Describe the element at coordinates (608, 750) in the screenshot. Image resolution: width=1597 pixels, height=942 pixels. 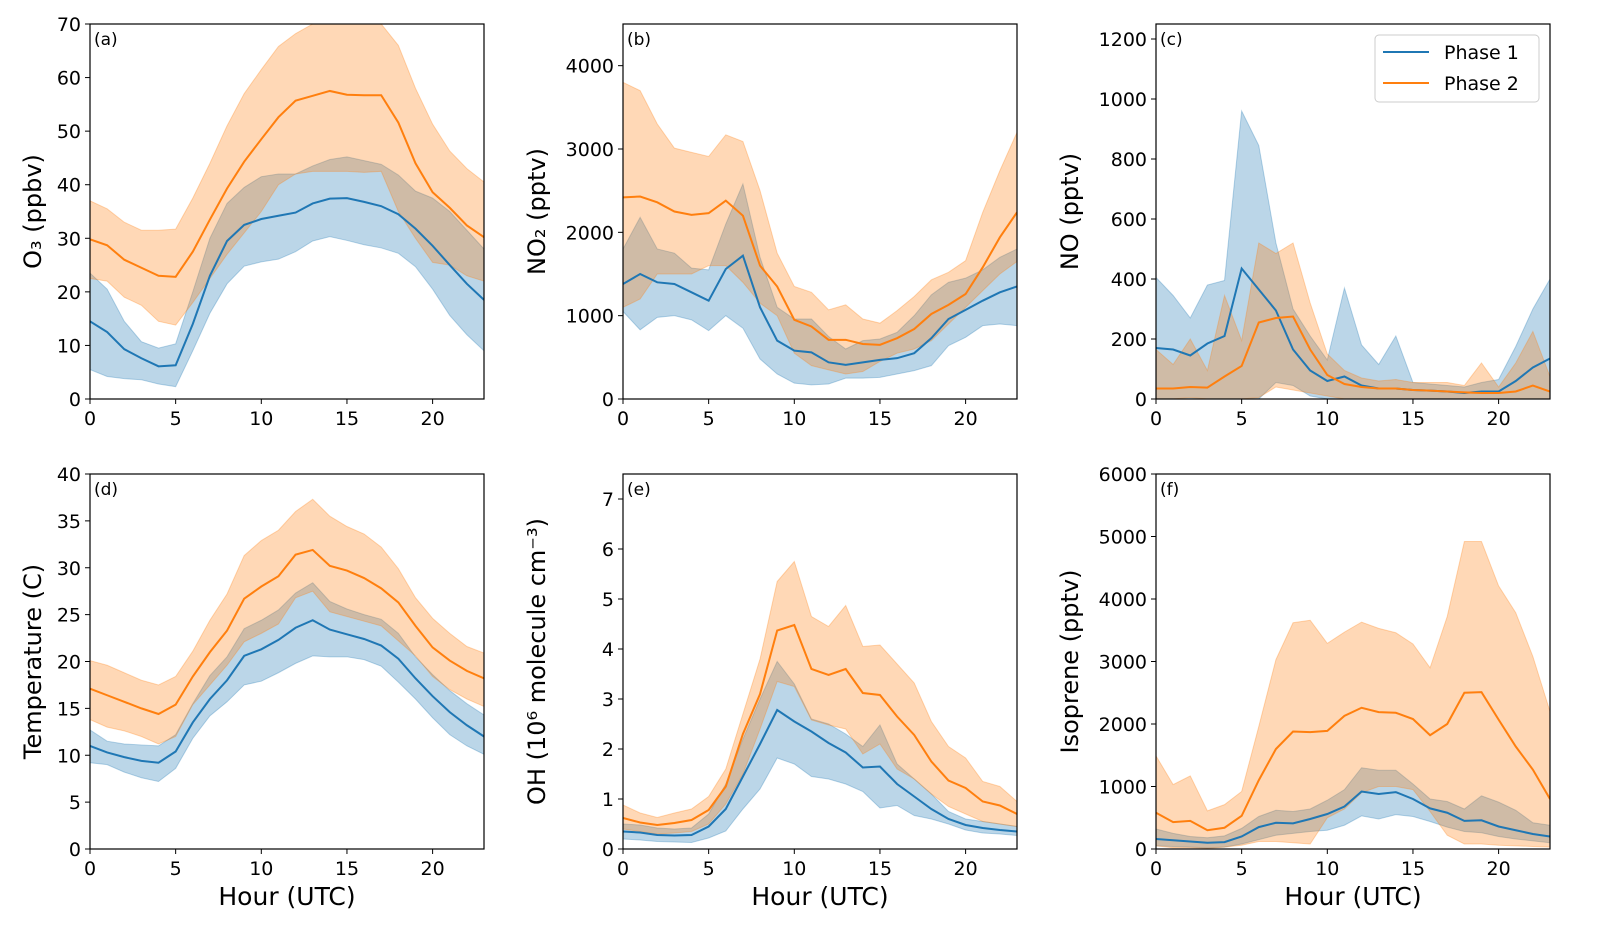
I see `y-tick-label: 2` at that location.